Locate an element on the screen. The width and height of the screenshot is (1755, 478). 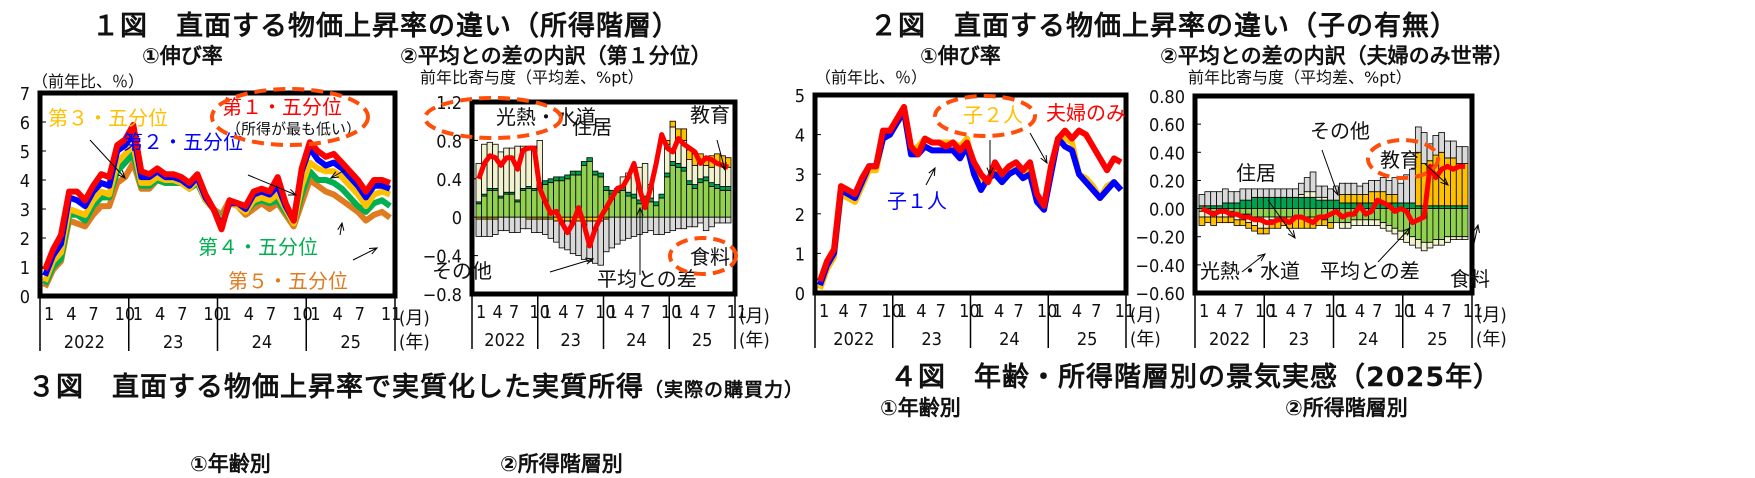
label-food: 食料 is located at coordinates (1470, 279).